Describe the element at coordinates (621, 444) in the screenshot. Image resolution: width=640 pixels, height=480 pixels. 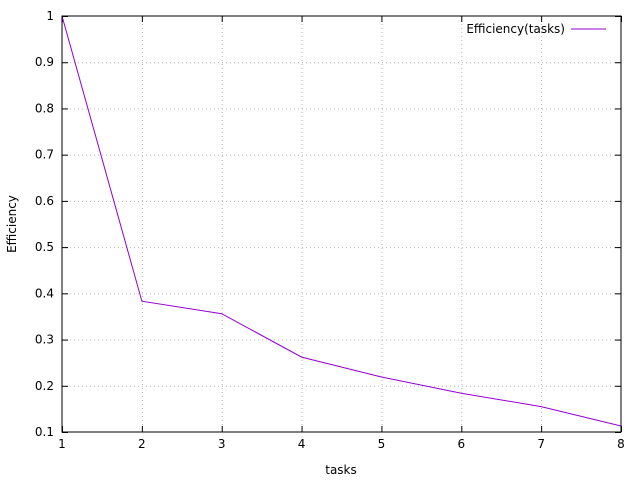
I see `x-tick-label: 8` at that location.